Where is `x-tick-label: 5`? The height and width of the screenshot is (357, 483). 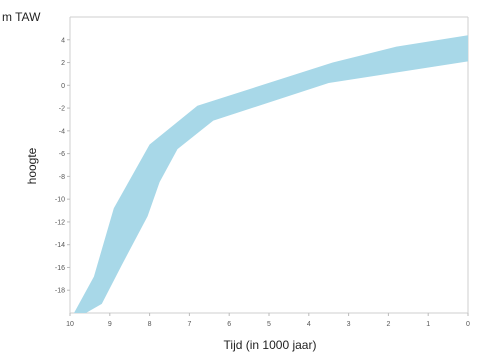
x-tick-label: 5 is located at coordinates (269, 324).